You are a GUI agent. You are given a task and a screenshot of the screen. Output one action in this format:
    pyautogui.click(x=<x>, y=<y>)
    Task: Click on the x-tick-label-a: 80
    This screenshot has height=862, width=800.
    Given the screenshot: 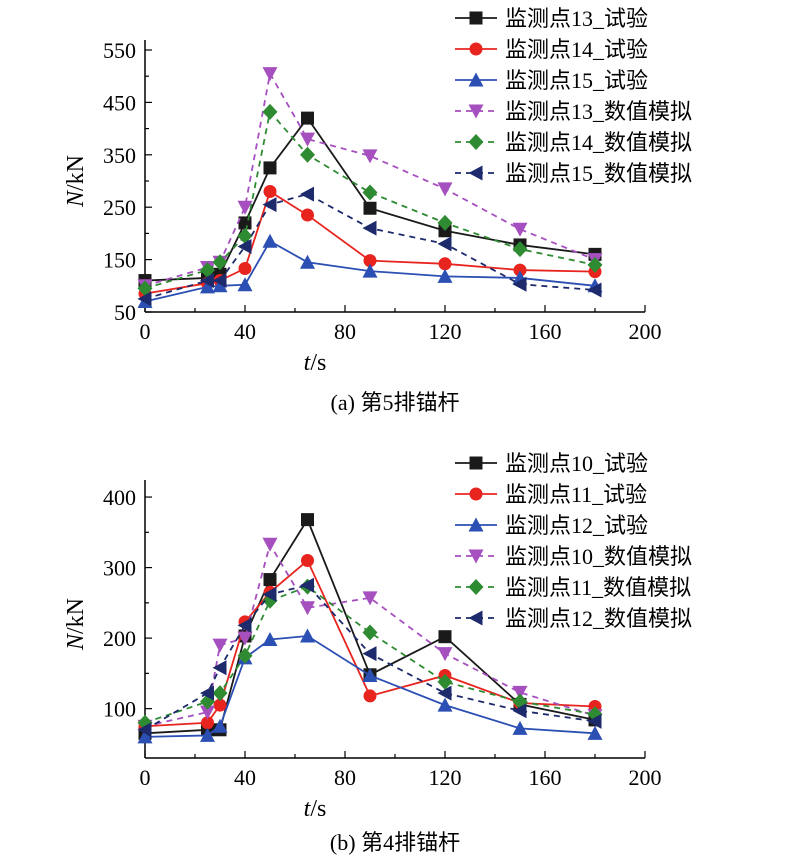 What is the action you would take?
    pyautogui.click(x=345, y=331)
    